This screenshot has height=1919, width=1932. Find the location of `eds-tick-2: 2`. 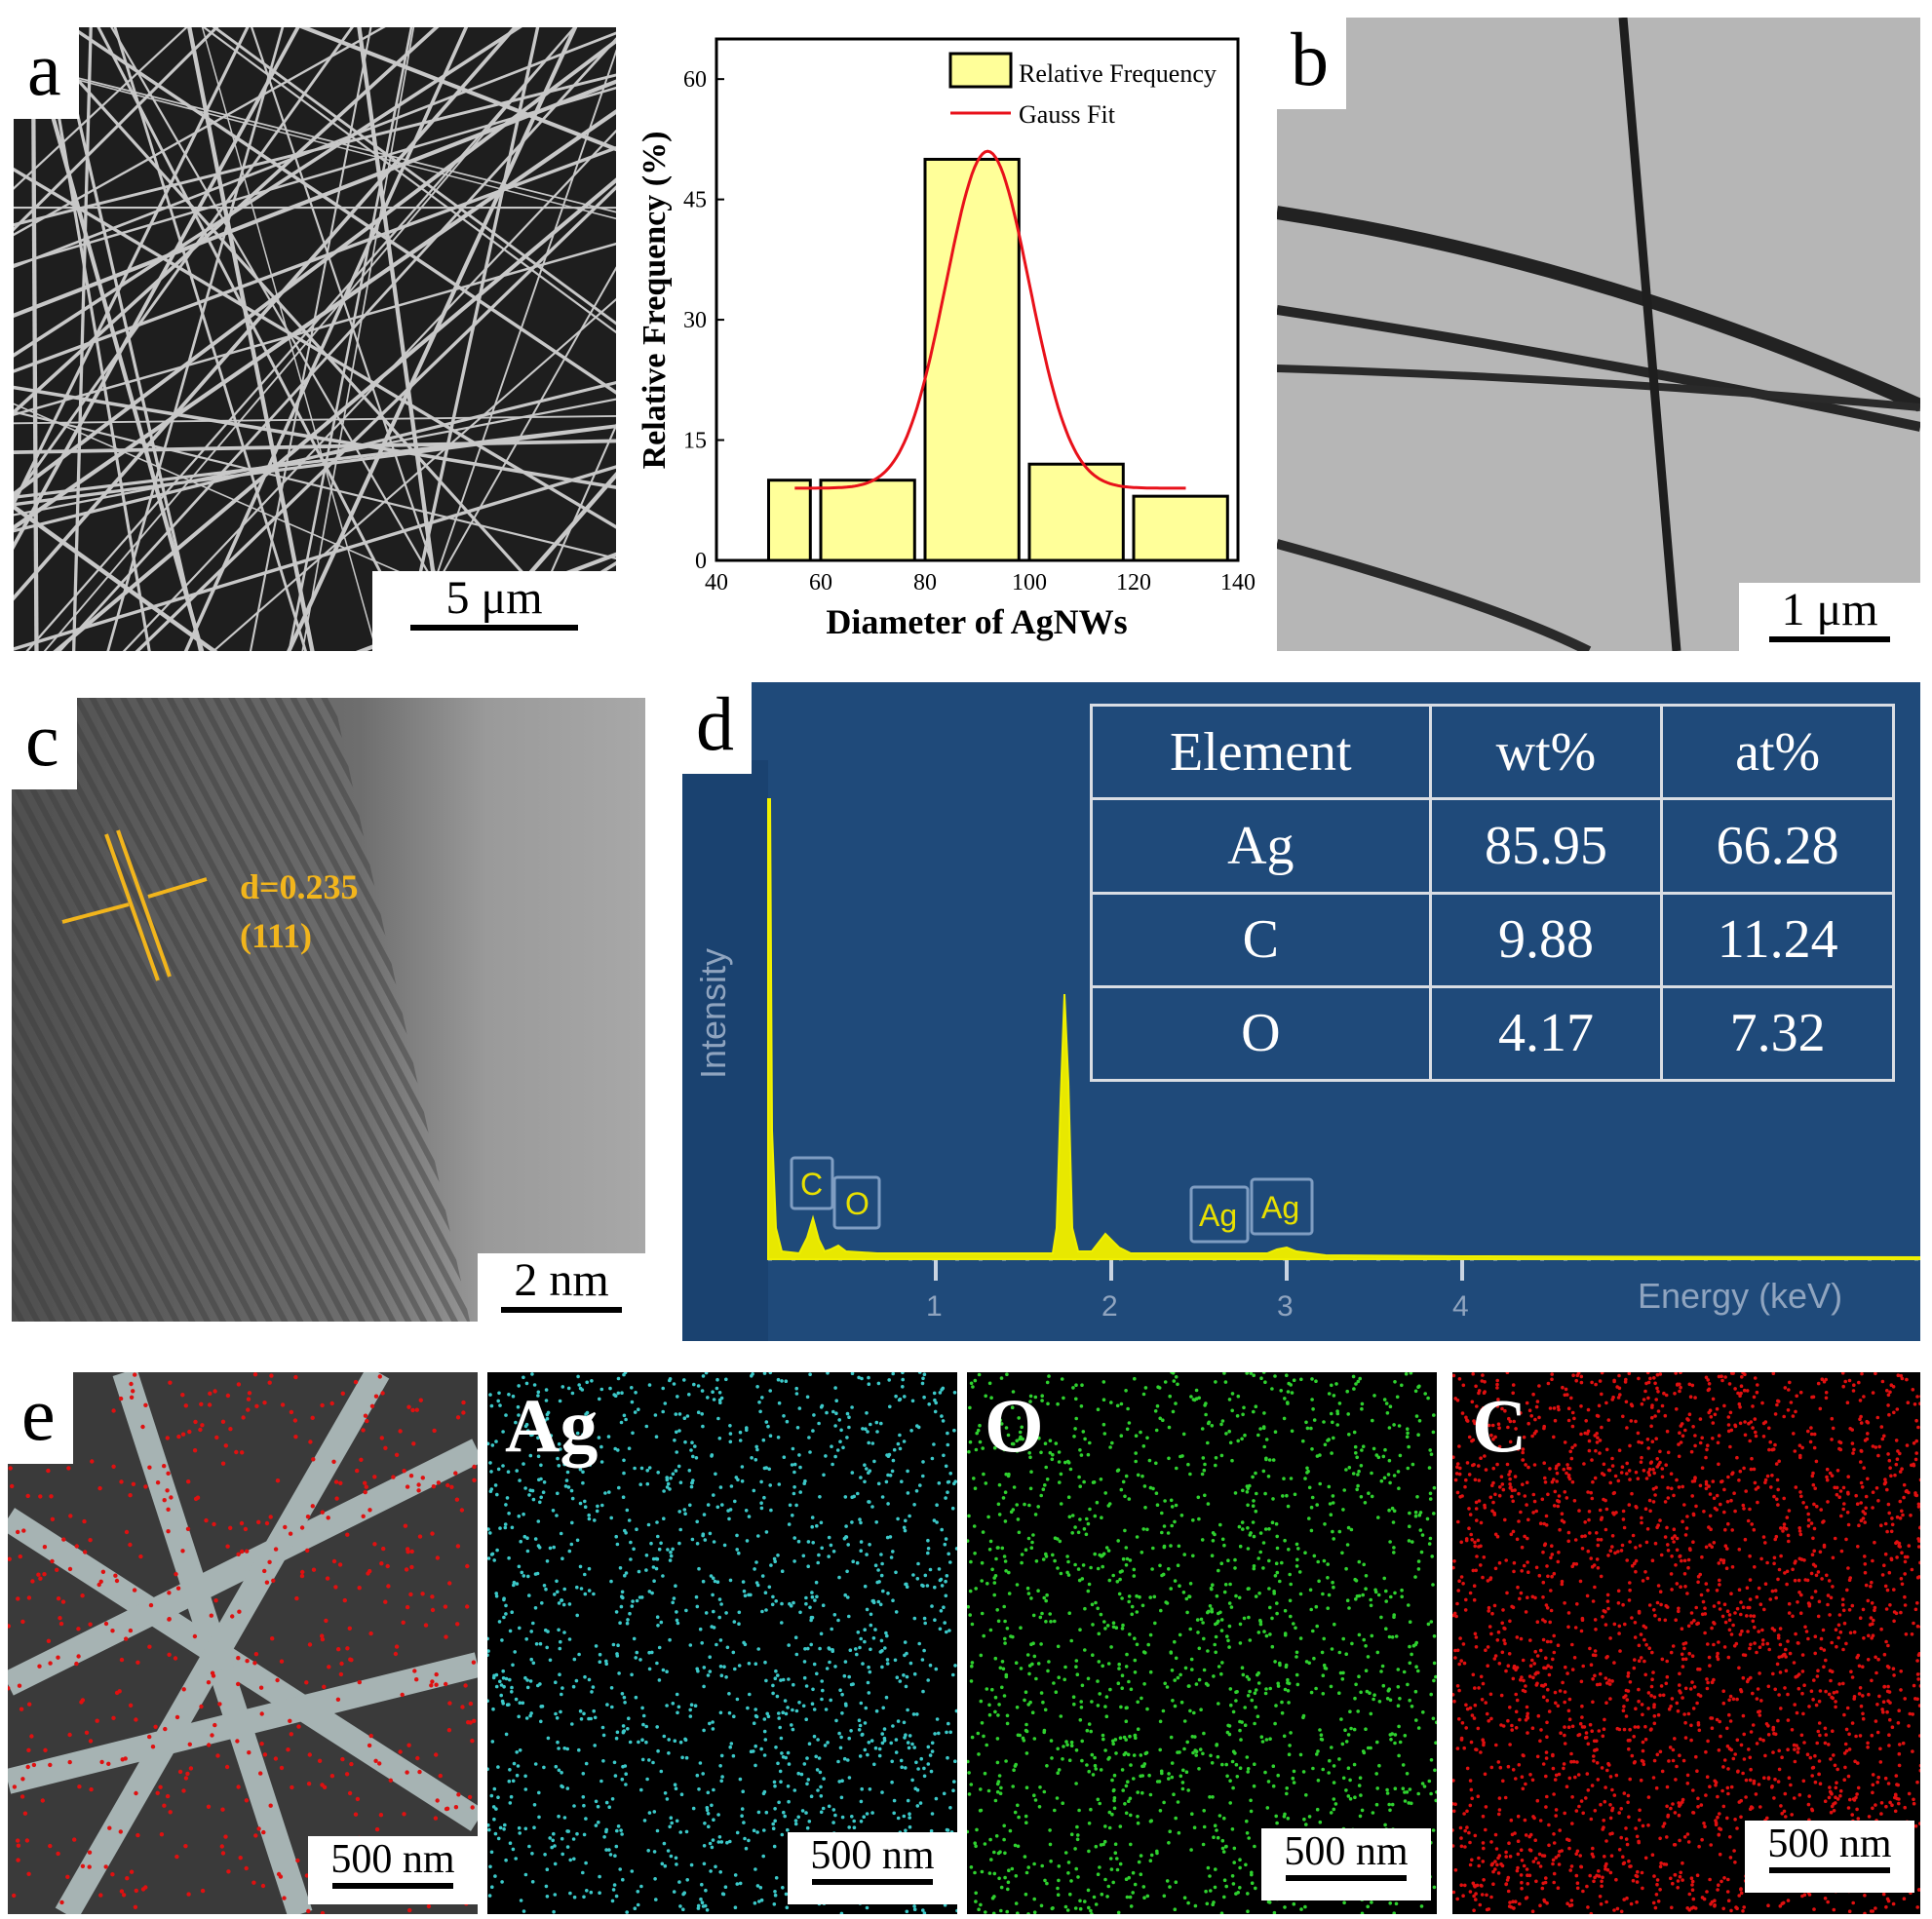

eds-tick-2: 2 is located at coordinates (1109, 1306).